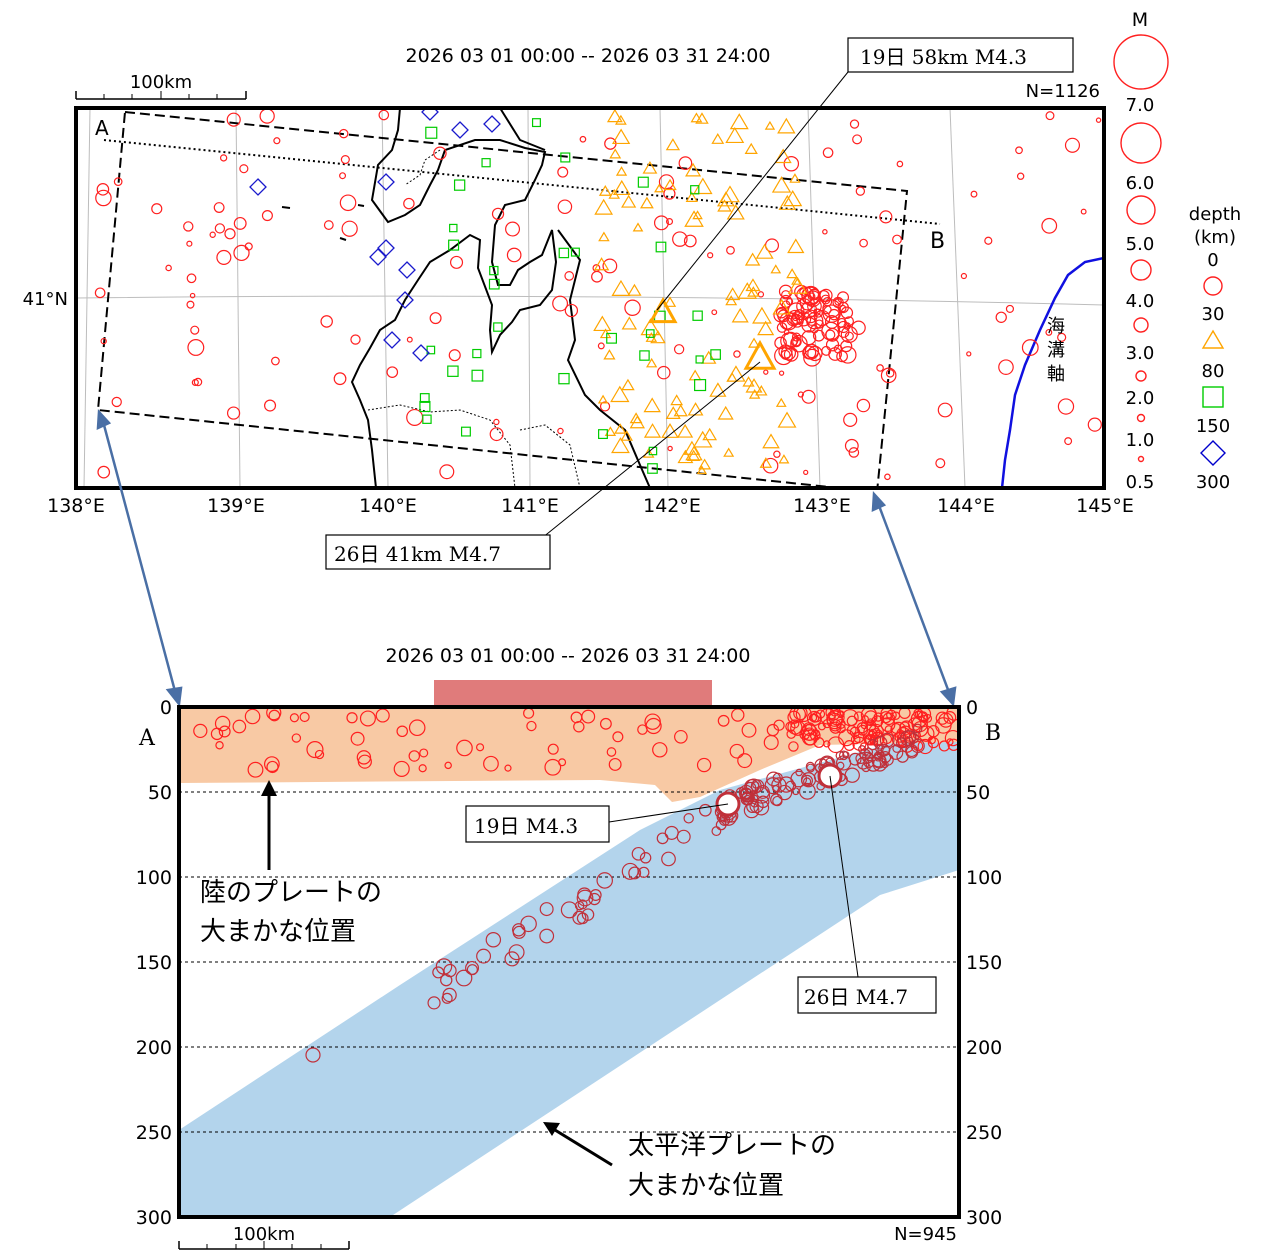 The height and width of the screenshot is (1253, 1263). What do you see at coordinates (993, 733) in the screenshot?
I see `section-label-b: B` at bounding box center [993, 733].